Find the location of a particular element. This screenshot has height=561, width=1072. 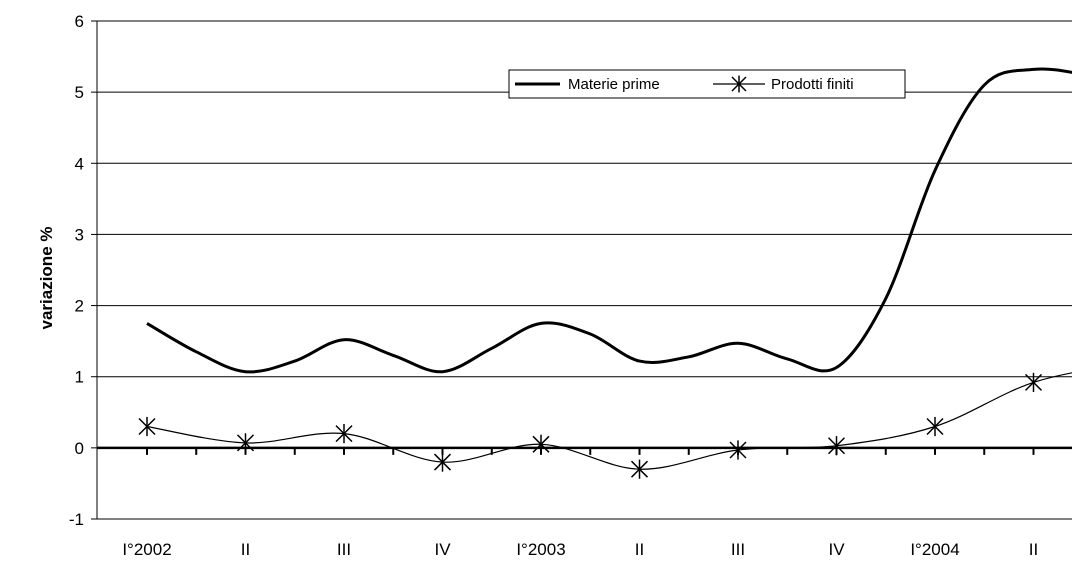

y-tick-label: 3 is located at coordinates (79, 234).